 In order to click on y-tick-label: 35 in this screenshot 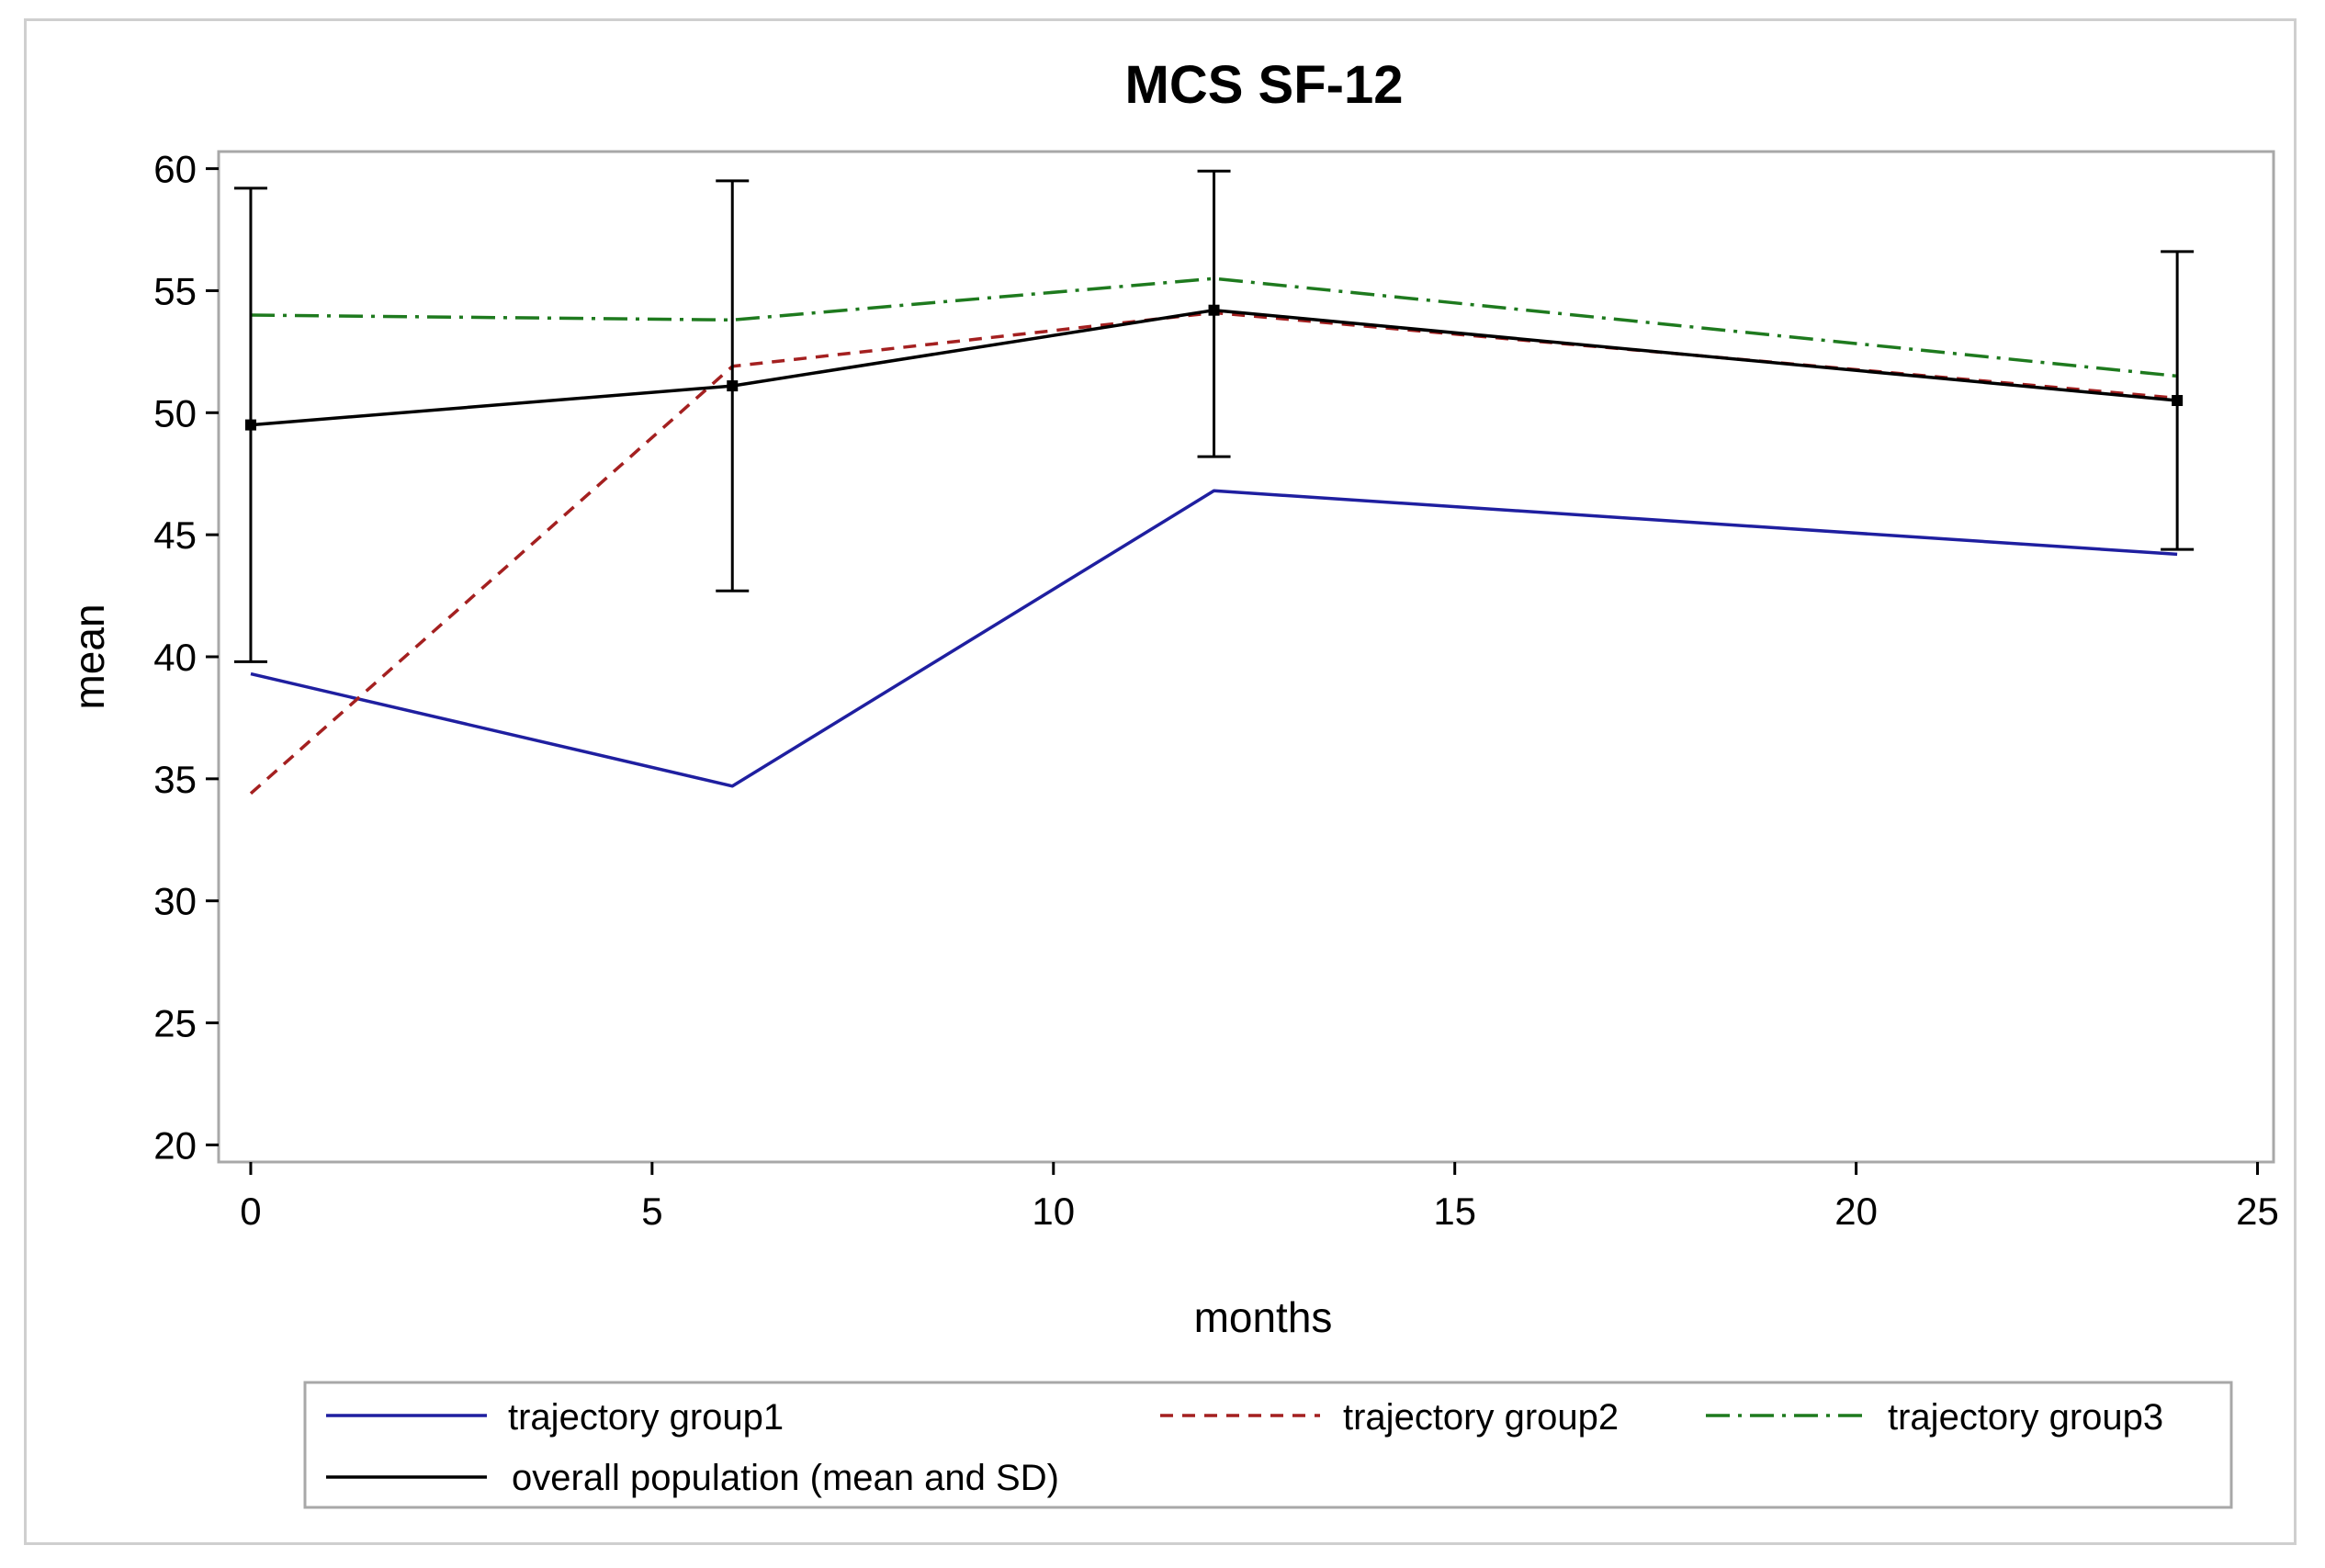, I will do `click(175, 779)`.